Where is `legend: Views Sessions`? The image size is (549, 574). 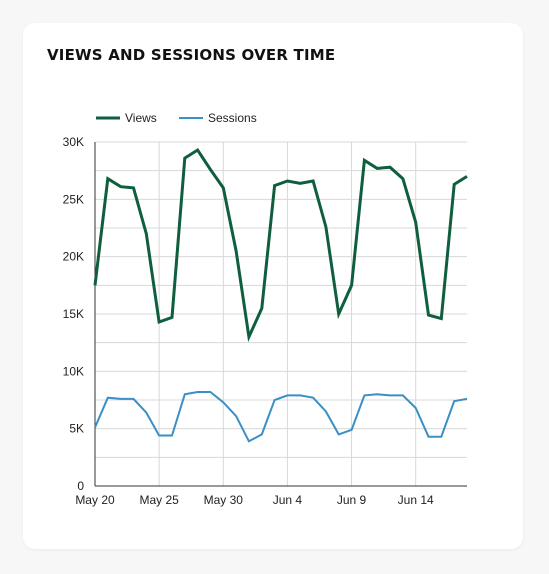
legend: Views Sessions is located at coordinates (176, 118).